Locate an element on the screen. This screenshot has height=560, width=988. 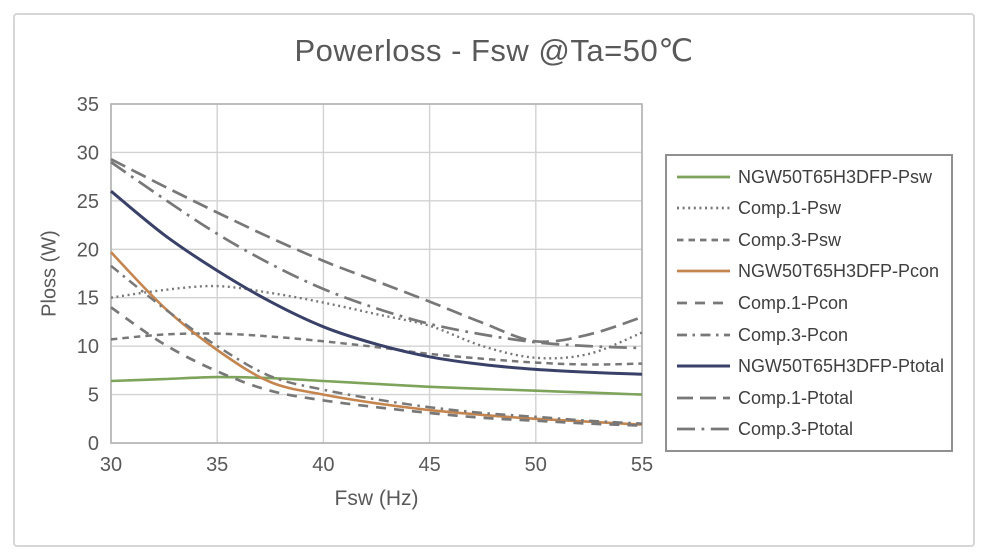
series-line-Comp.3-Psw is located at coordinates (376, 349).